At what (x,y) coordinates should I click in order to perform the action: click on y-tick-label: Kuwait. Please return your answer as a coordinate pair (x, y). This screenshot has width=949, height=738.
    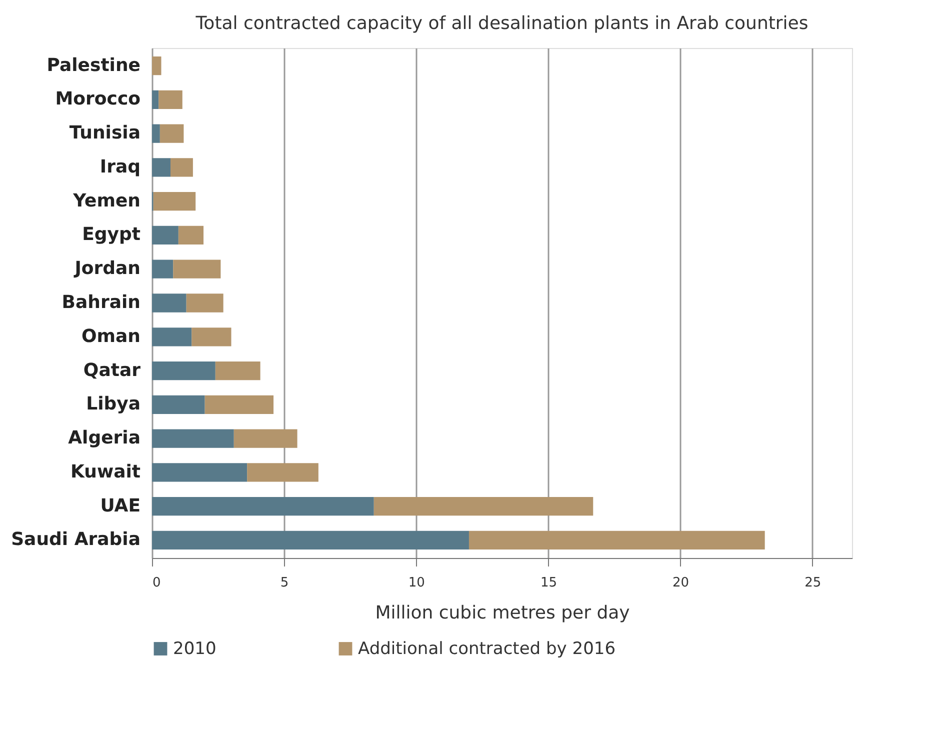
    Looking at the image, I should click on (105, 471).